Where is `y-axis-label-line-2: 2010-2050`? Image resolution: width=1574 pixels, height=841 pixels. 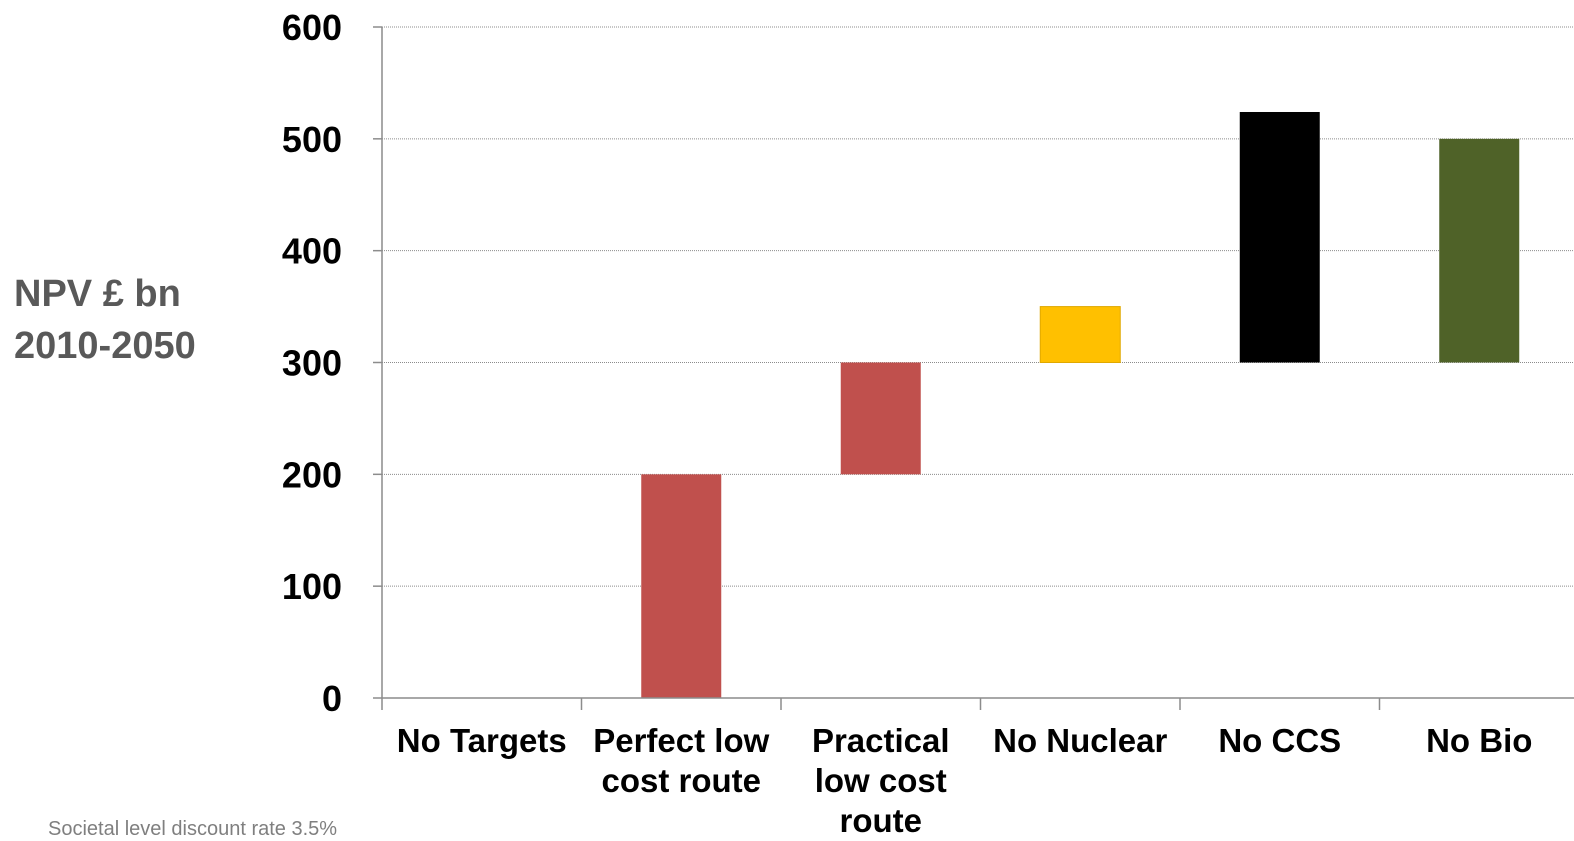
y-axis-label-line-2: 2010-2050 is located at coordinates (105, 346).